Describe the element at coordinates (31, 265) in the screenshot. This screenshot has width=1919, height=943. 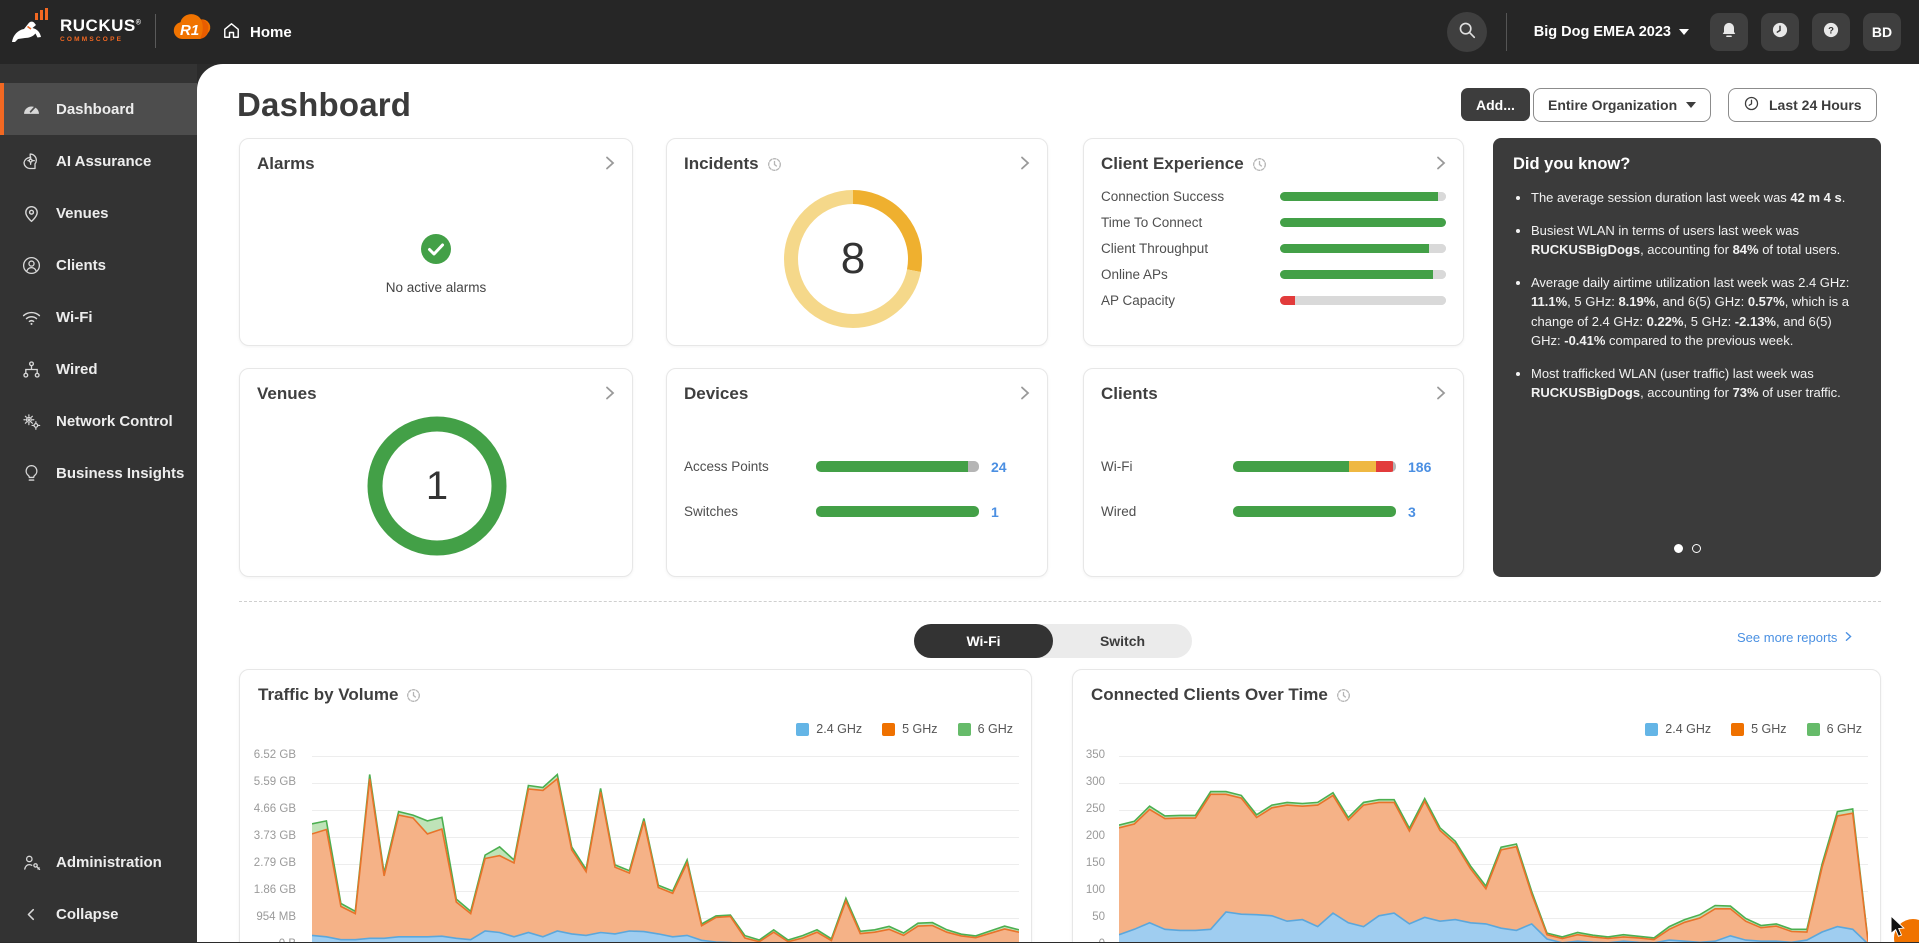
I see `clients-icon` at that location.